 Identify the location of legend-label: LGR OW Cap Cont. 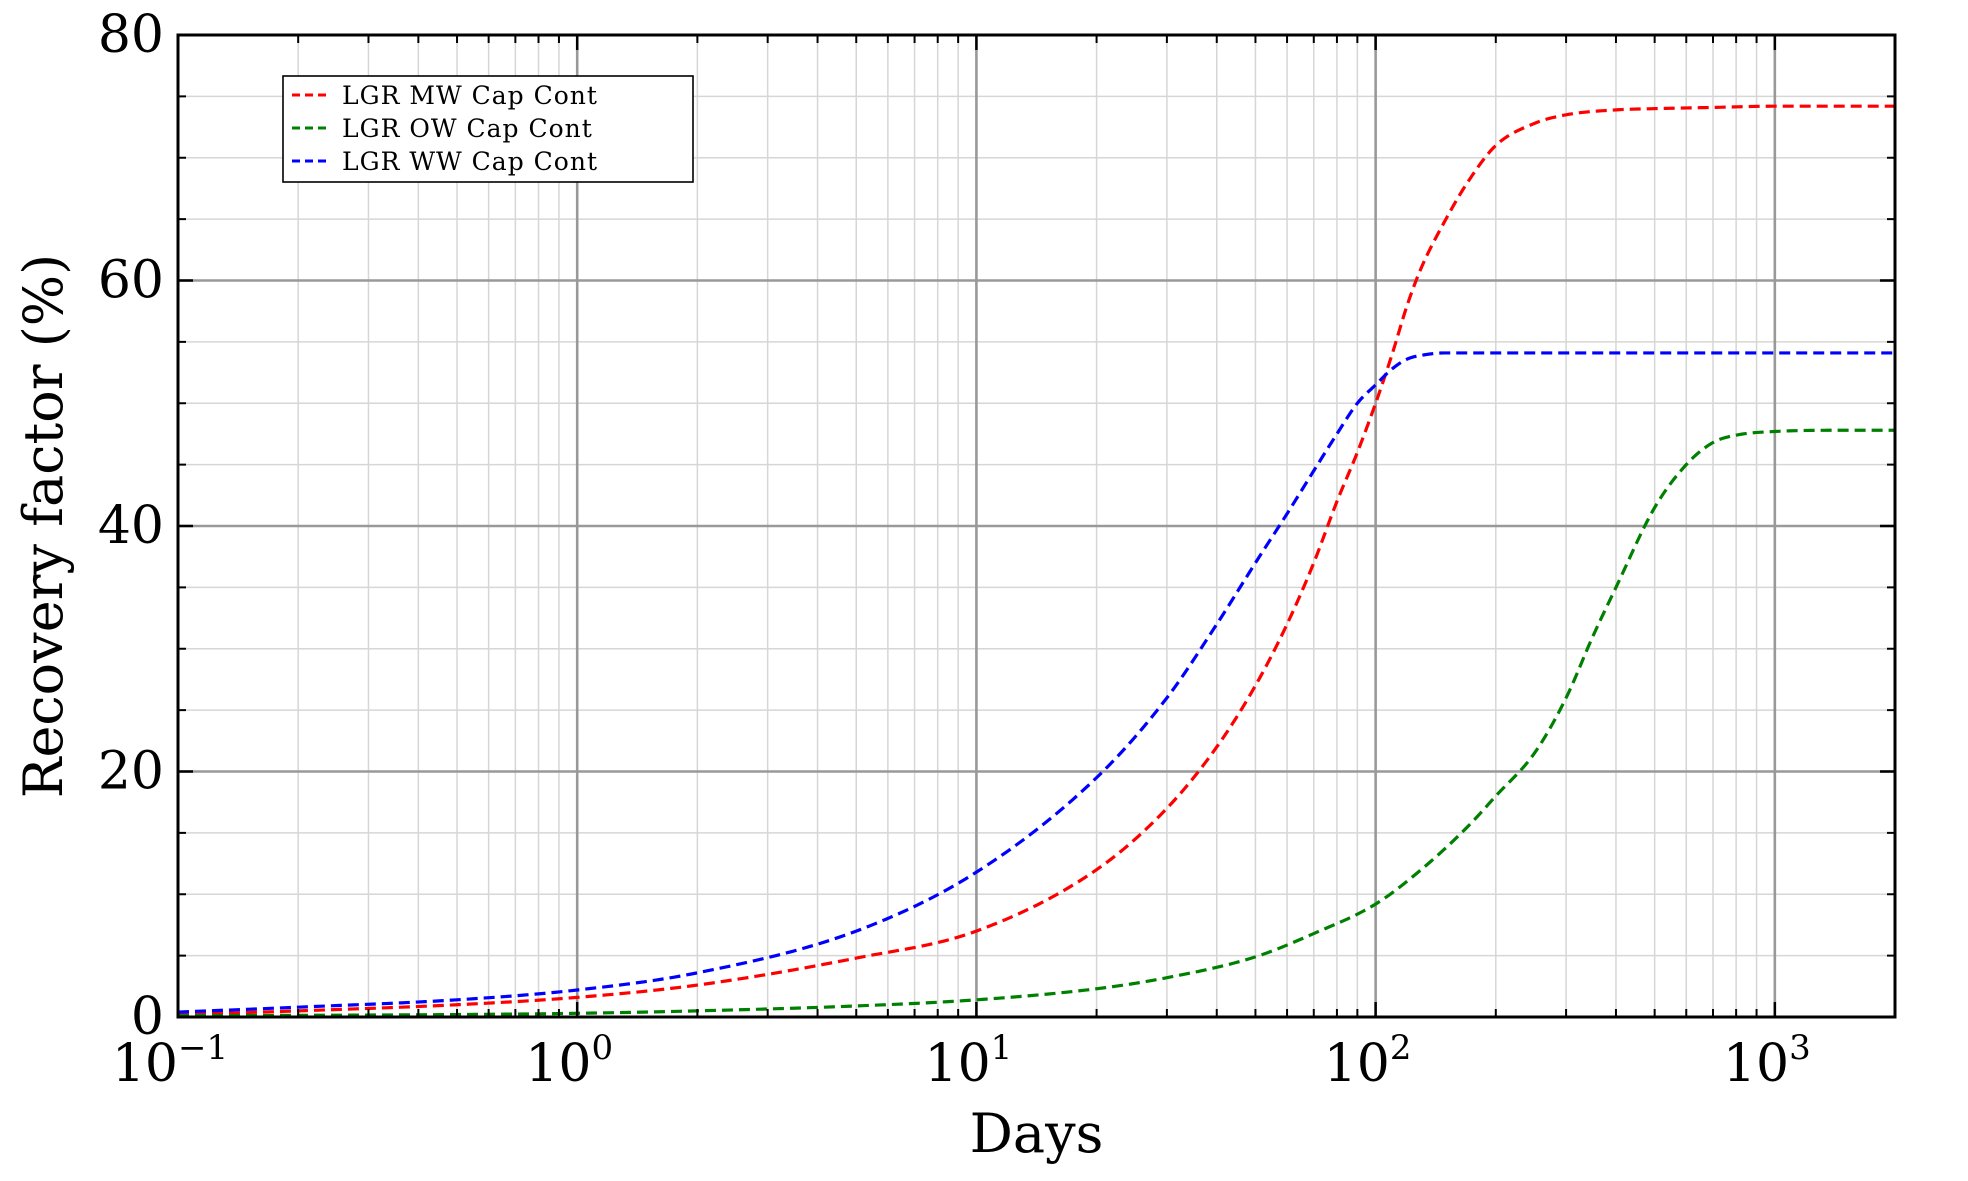
(467, 128).